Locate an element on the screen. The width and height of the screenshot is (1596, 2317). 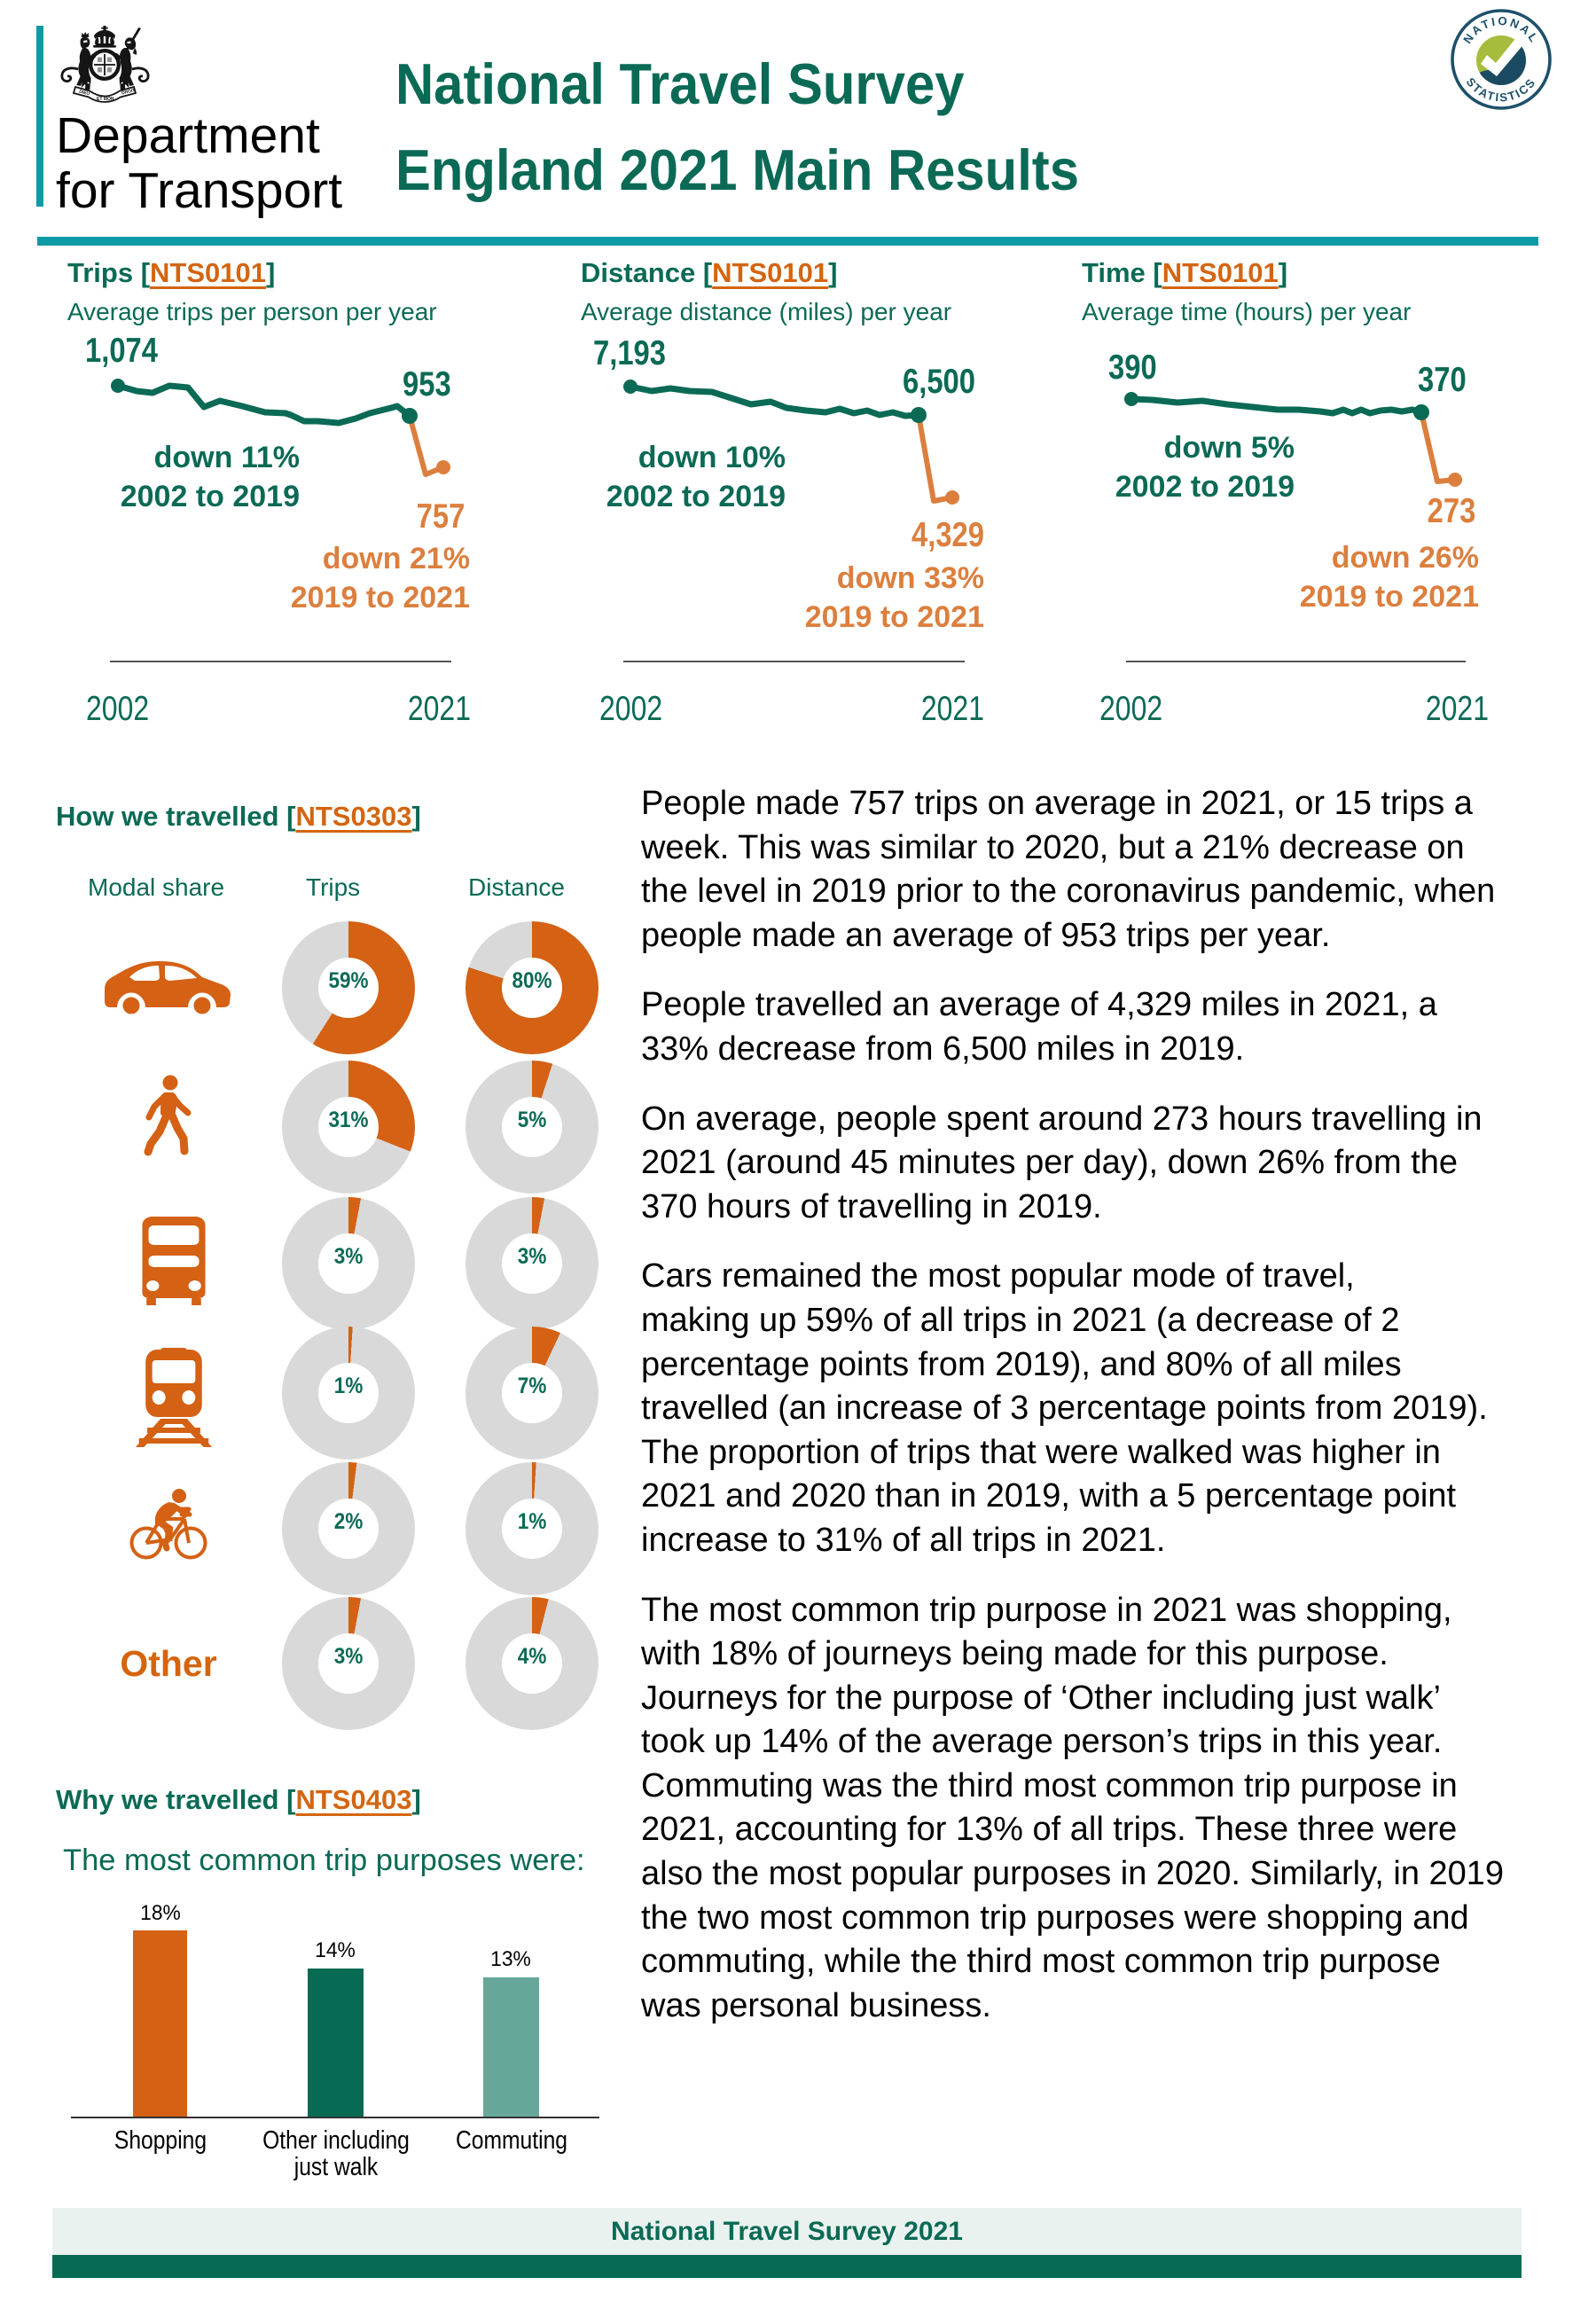
svg-text: ET MON is located at coordinates (106, 99).